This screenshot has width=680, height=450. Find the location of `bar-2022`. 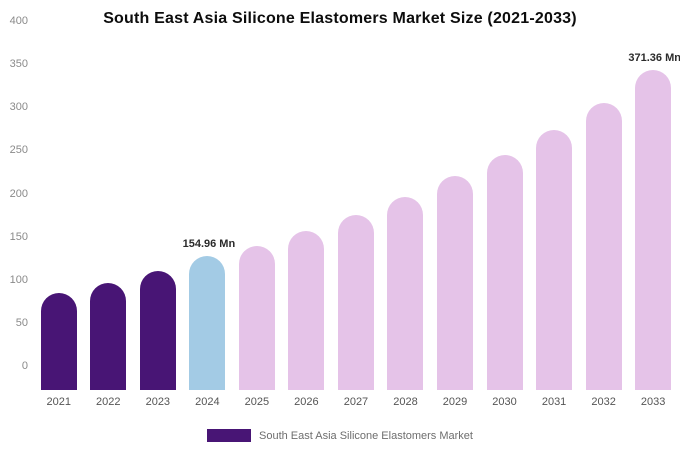

bar-2022 is located at coordinates (108, 336).